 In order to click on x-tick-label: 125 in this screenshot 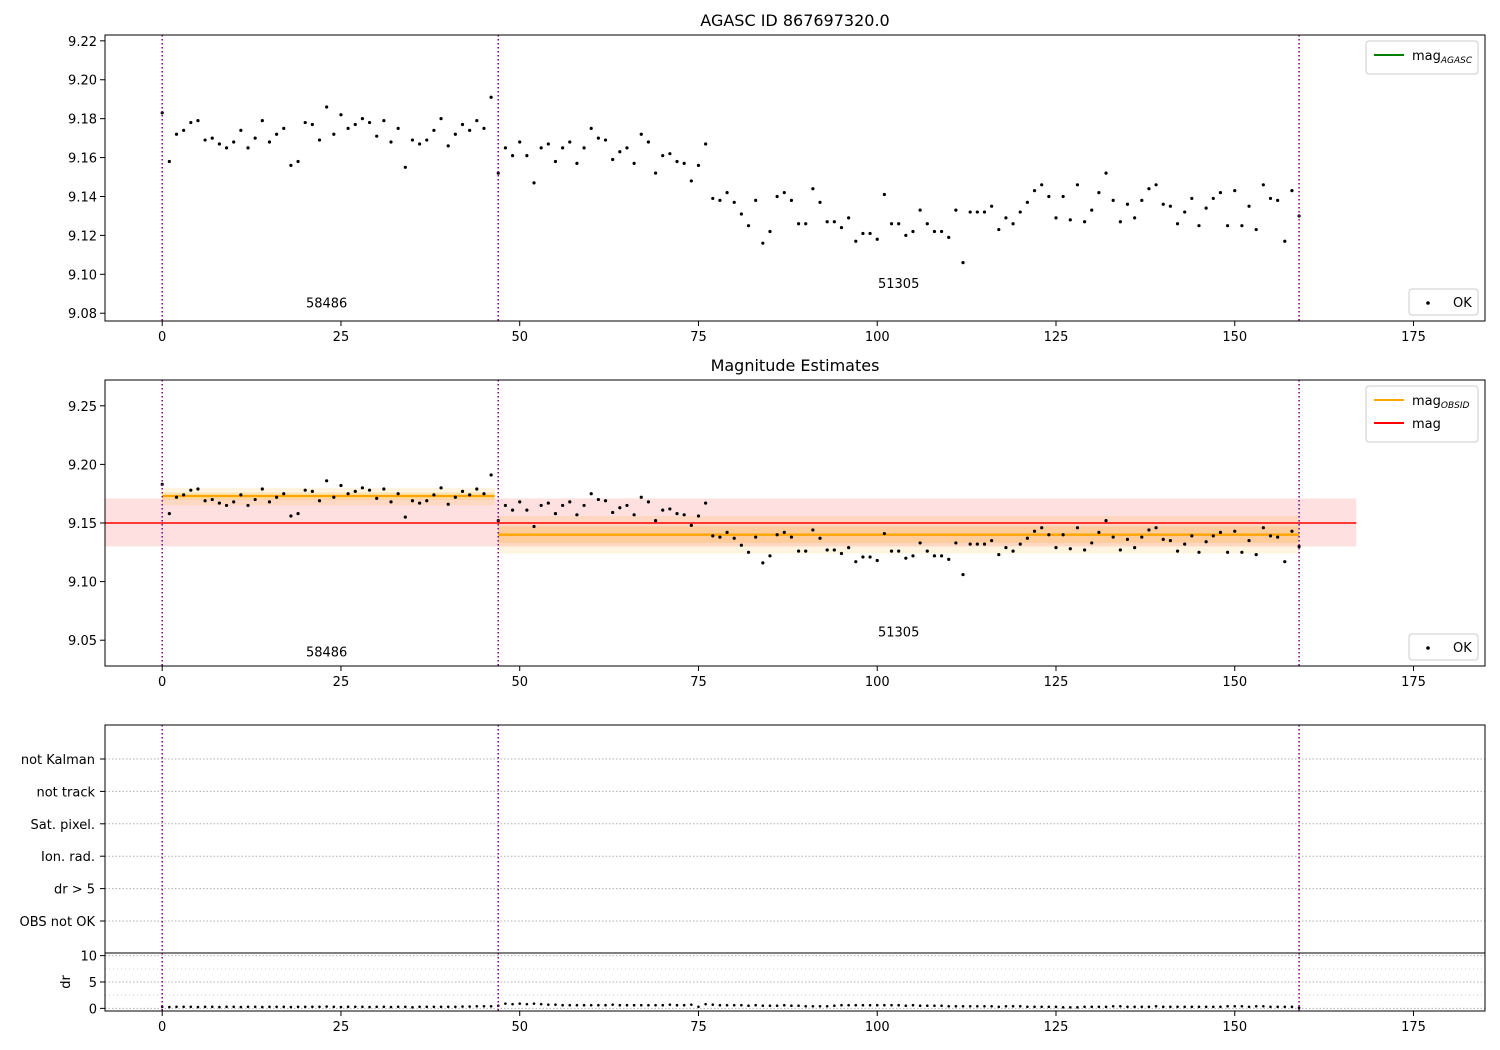, I will do `click(1056, 337)`.